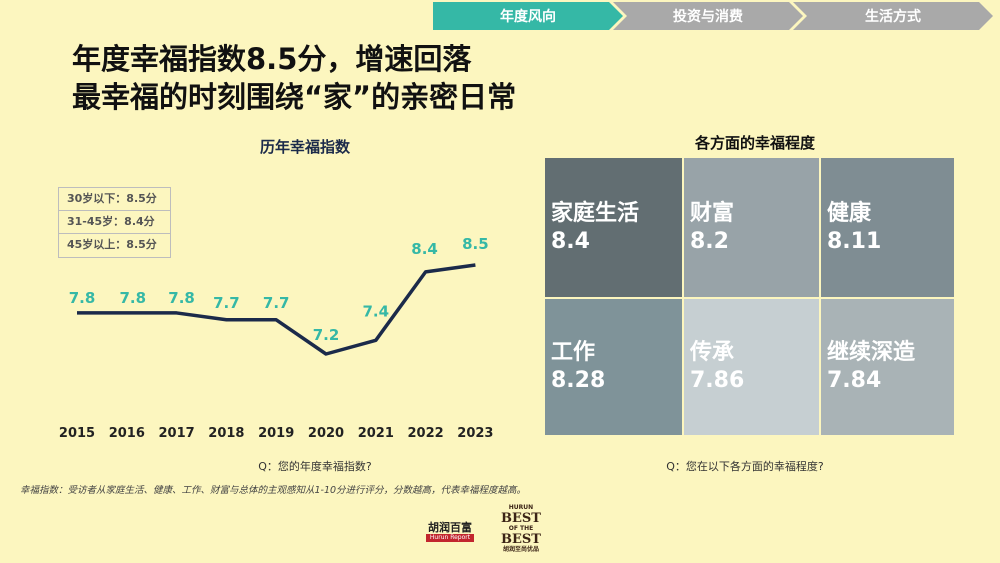 Image resolution: width=1000 pixels, height=563 pixels. I want to click on hurun-logo-cn: 胡润百富, so click(450, 527).